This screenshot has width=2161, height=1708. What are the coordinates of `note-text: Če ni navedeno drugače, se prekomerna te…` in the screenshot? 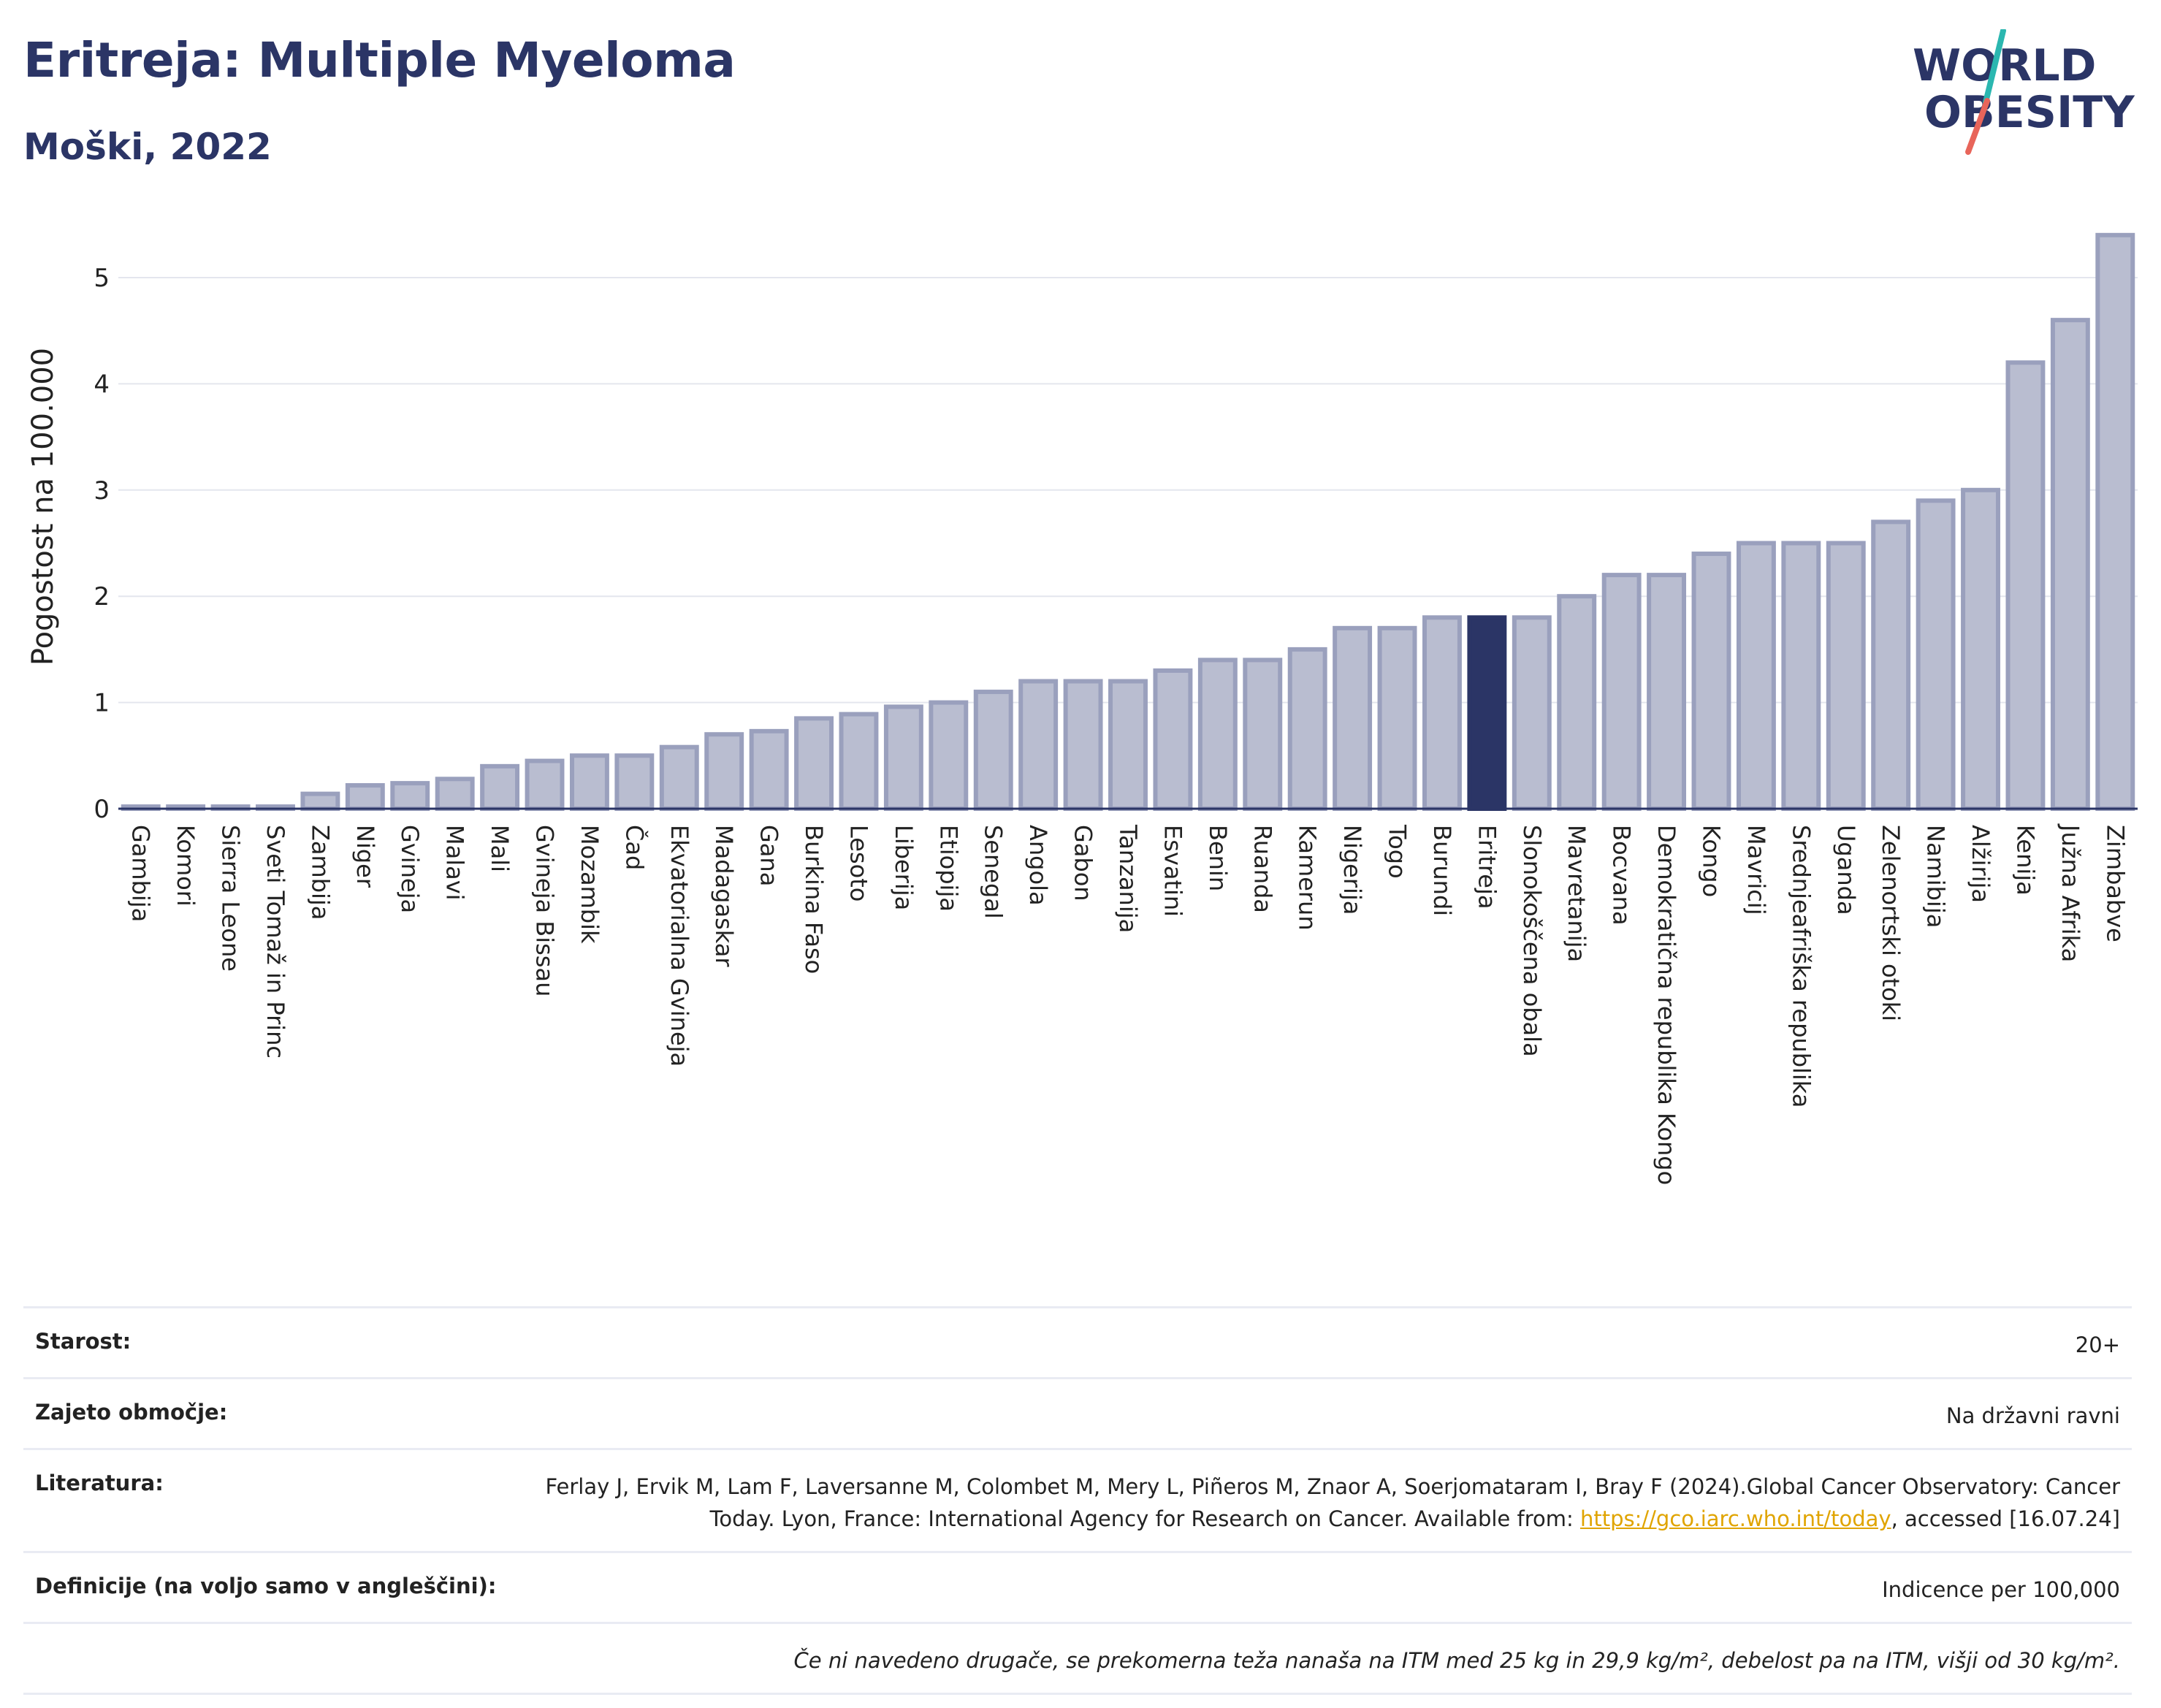 It's located at (1457, 1660).